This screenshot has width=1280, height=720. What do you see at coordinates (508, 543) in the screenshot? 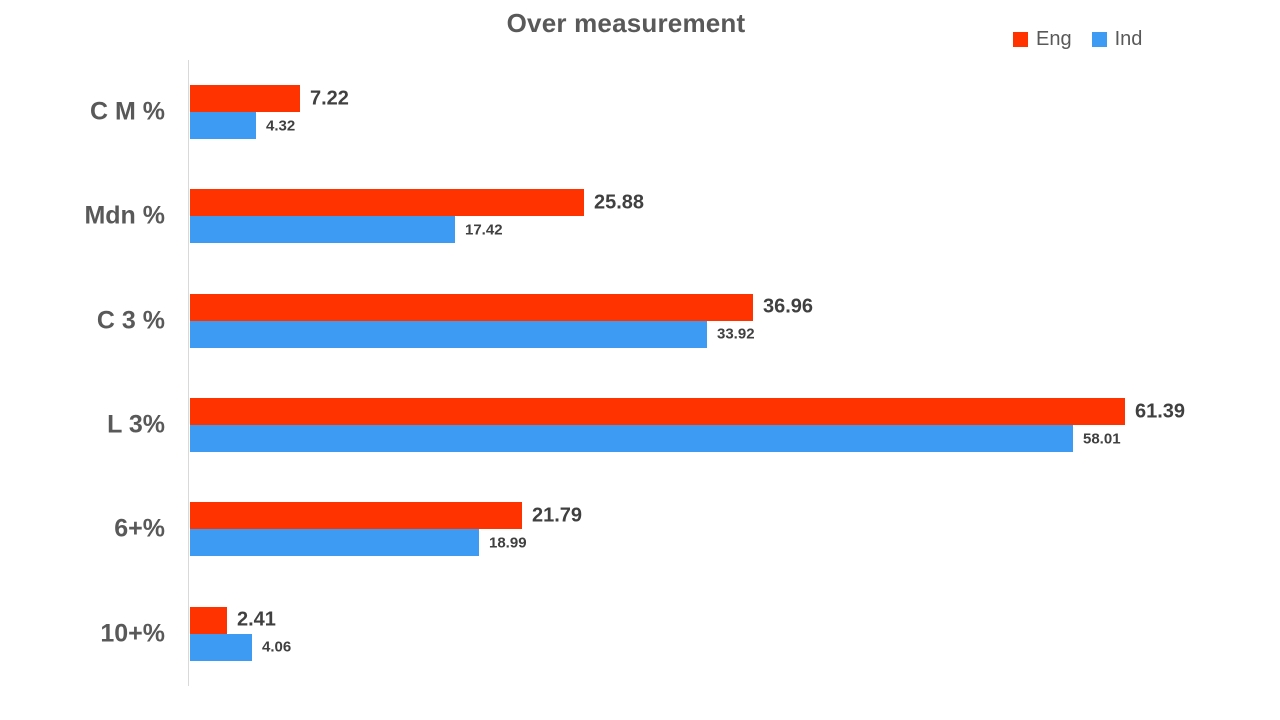
I see `value-label-ind: 18.99` at bounding box center [508, 543].